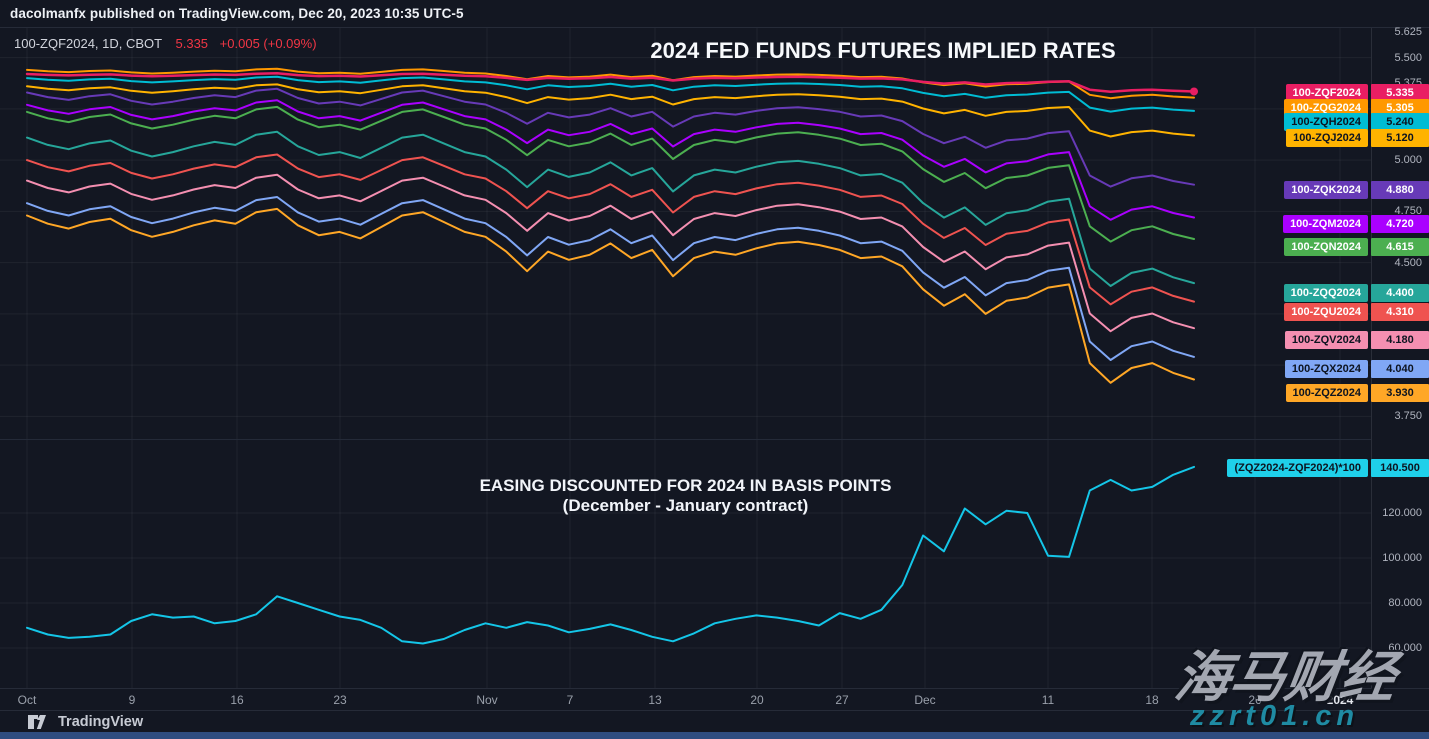 Image resolution: width=1429 pixels, height=739 pixels. Describe the element at coordinates (1400, 340) in the screenshot. I see `series-price-label-100-ZQV2024: 4.180` at that location.